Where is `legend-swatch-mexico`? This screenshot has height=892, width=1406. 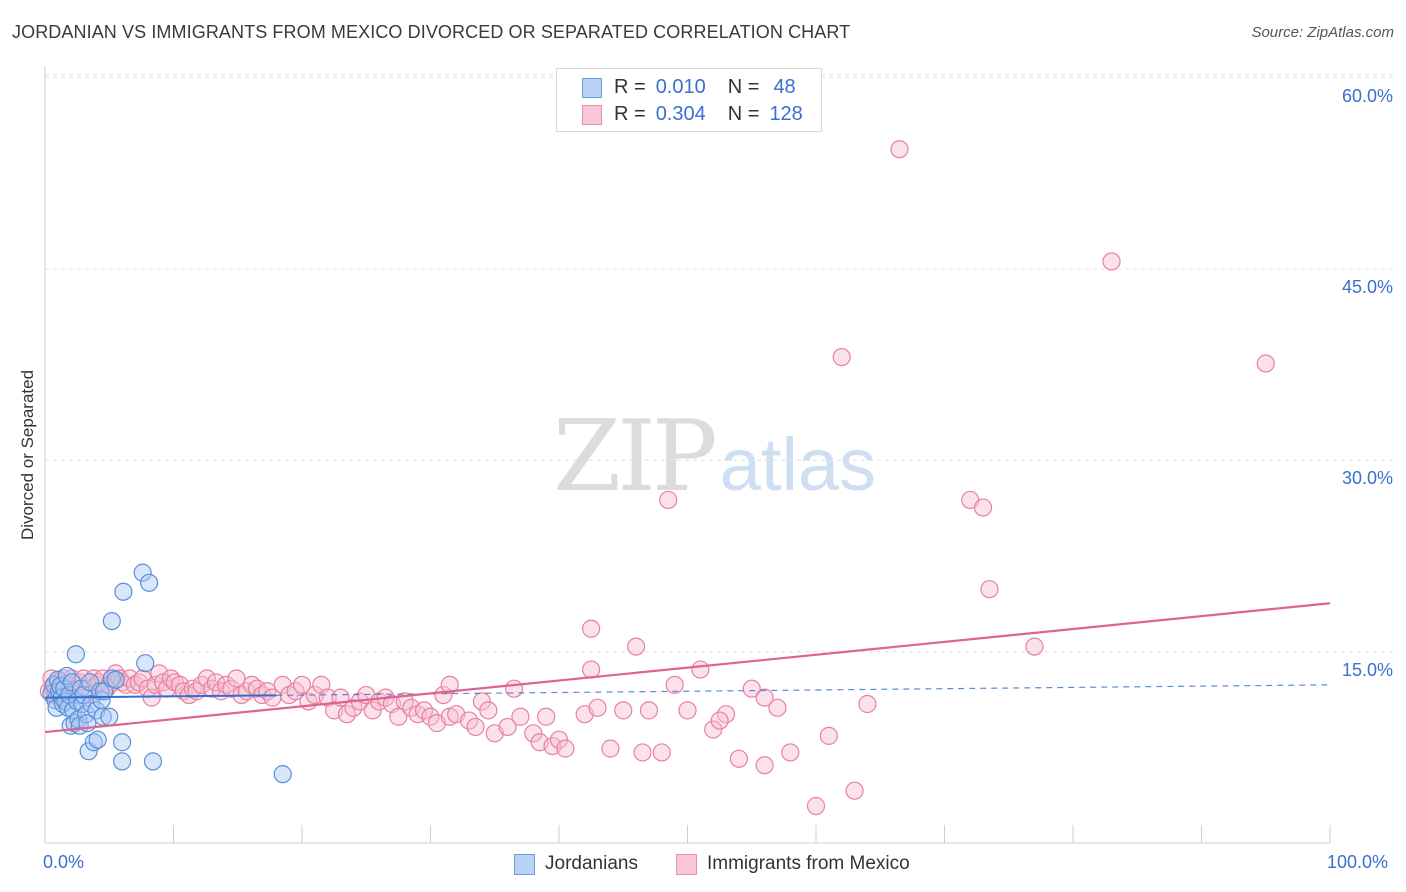
legend-swatch-mexico is located at coordinates (592, 114).